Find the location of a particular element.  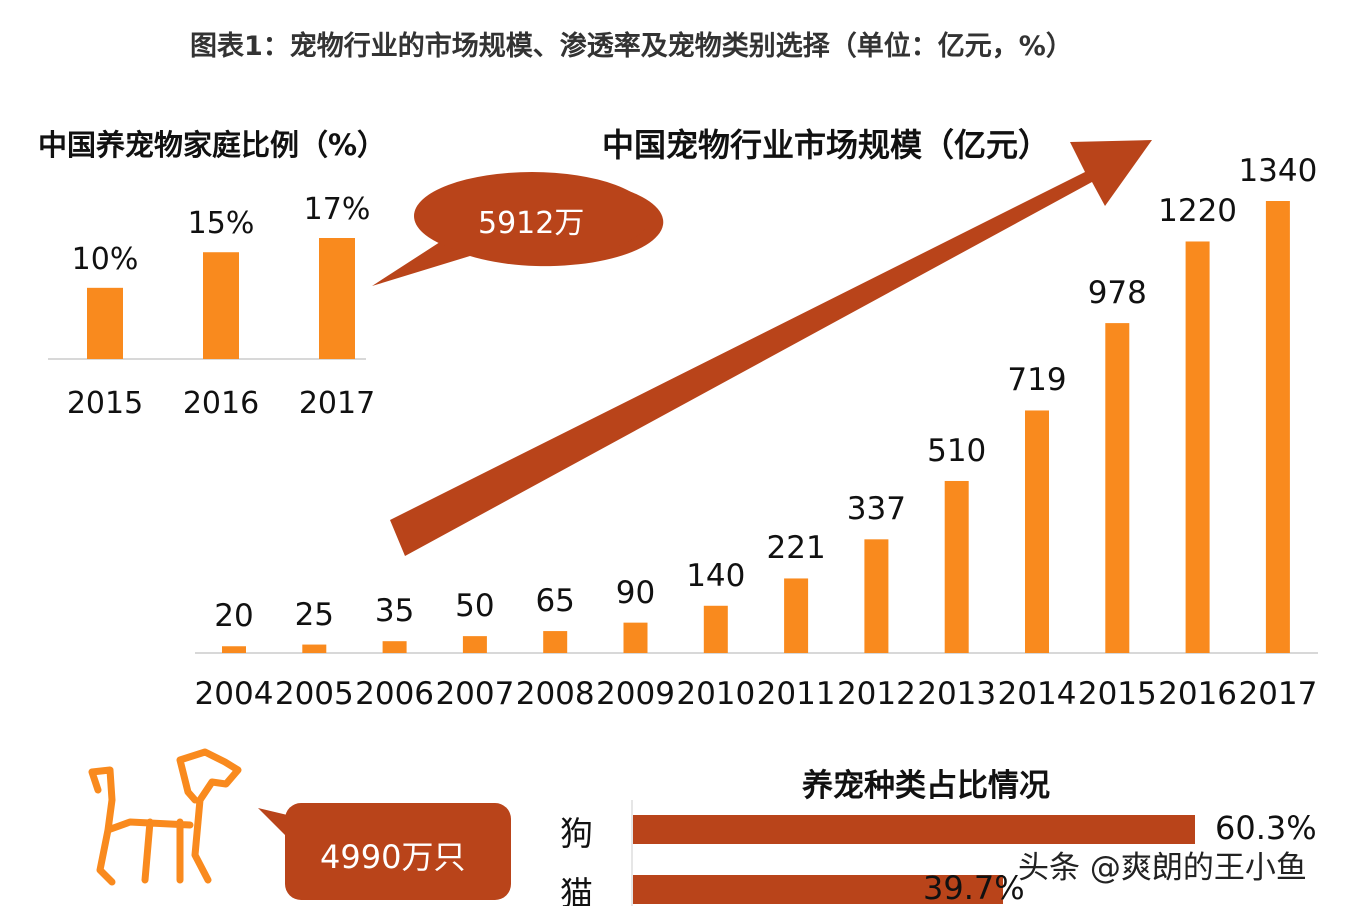

data-label: 221 is located at coordinates (796, 548).